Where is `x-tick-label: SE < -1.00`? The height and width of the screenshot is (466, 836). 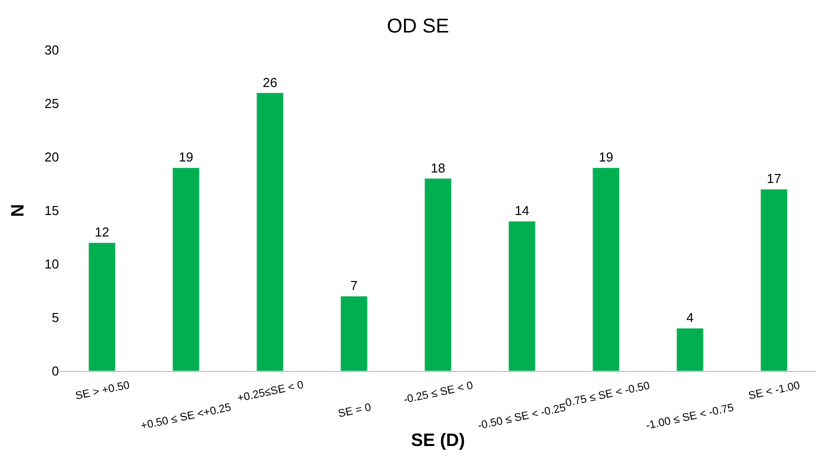 x-tick-label: SE < -1.00 is located at coordinates (774, 391).